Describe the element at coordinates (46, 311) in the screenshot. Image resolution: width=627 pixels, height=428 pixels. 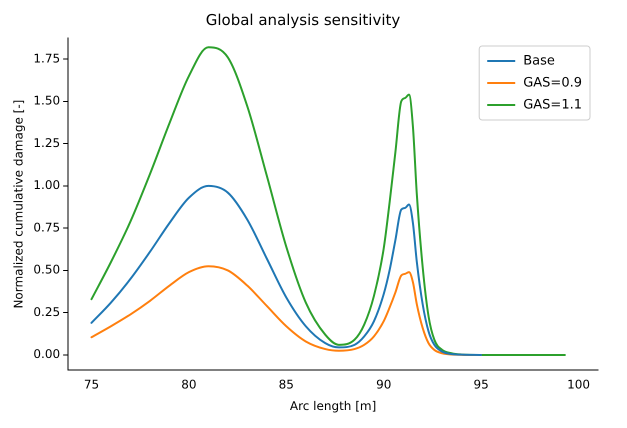
I see `y-tick-label: 0.25` at that location.